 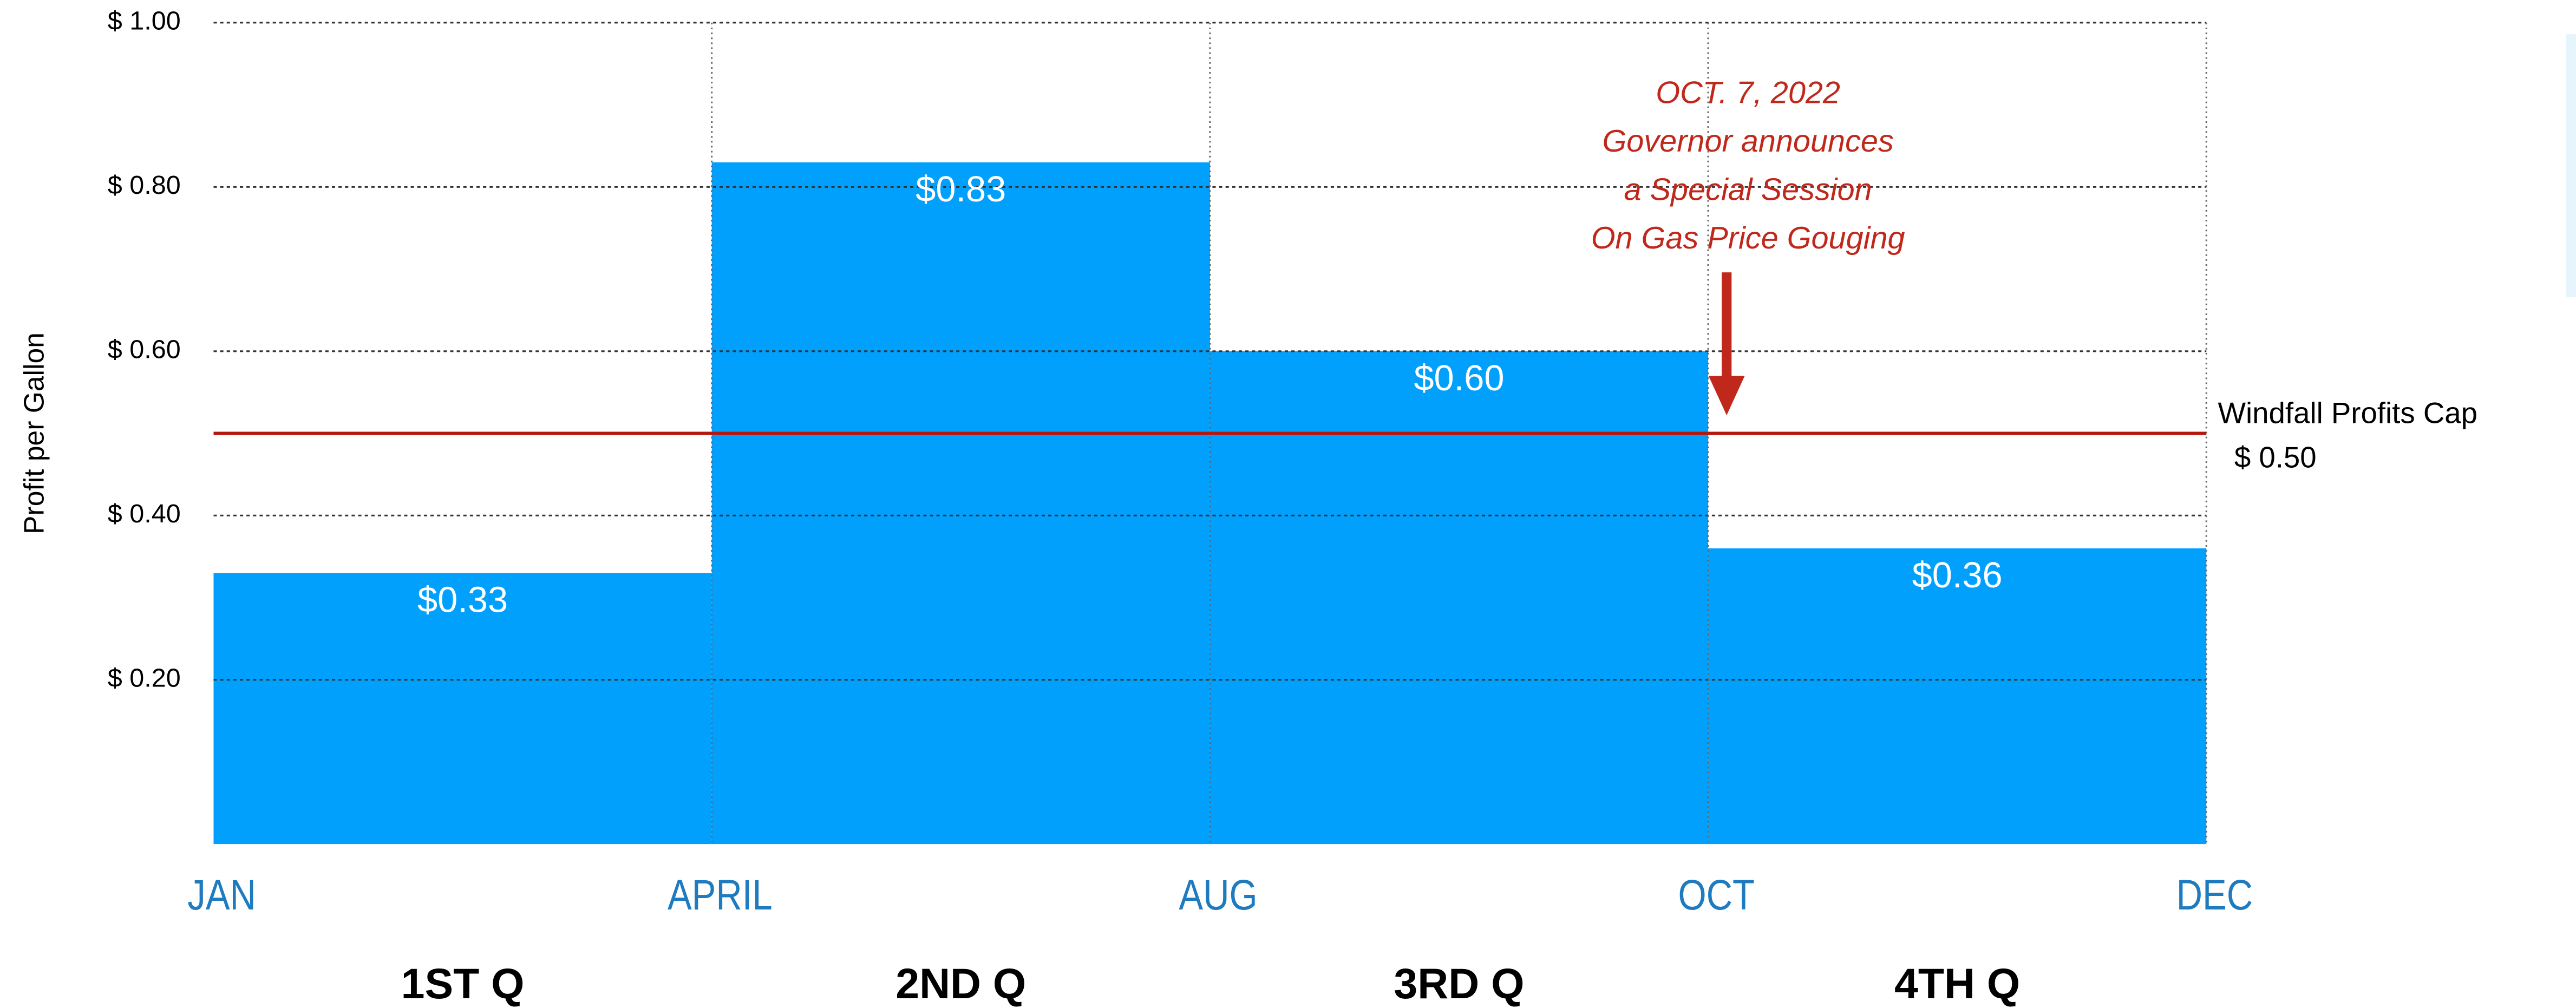 I want to click on category-label: 1ST Q, so click(x=463, y=983).